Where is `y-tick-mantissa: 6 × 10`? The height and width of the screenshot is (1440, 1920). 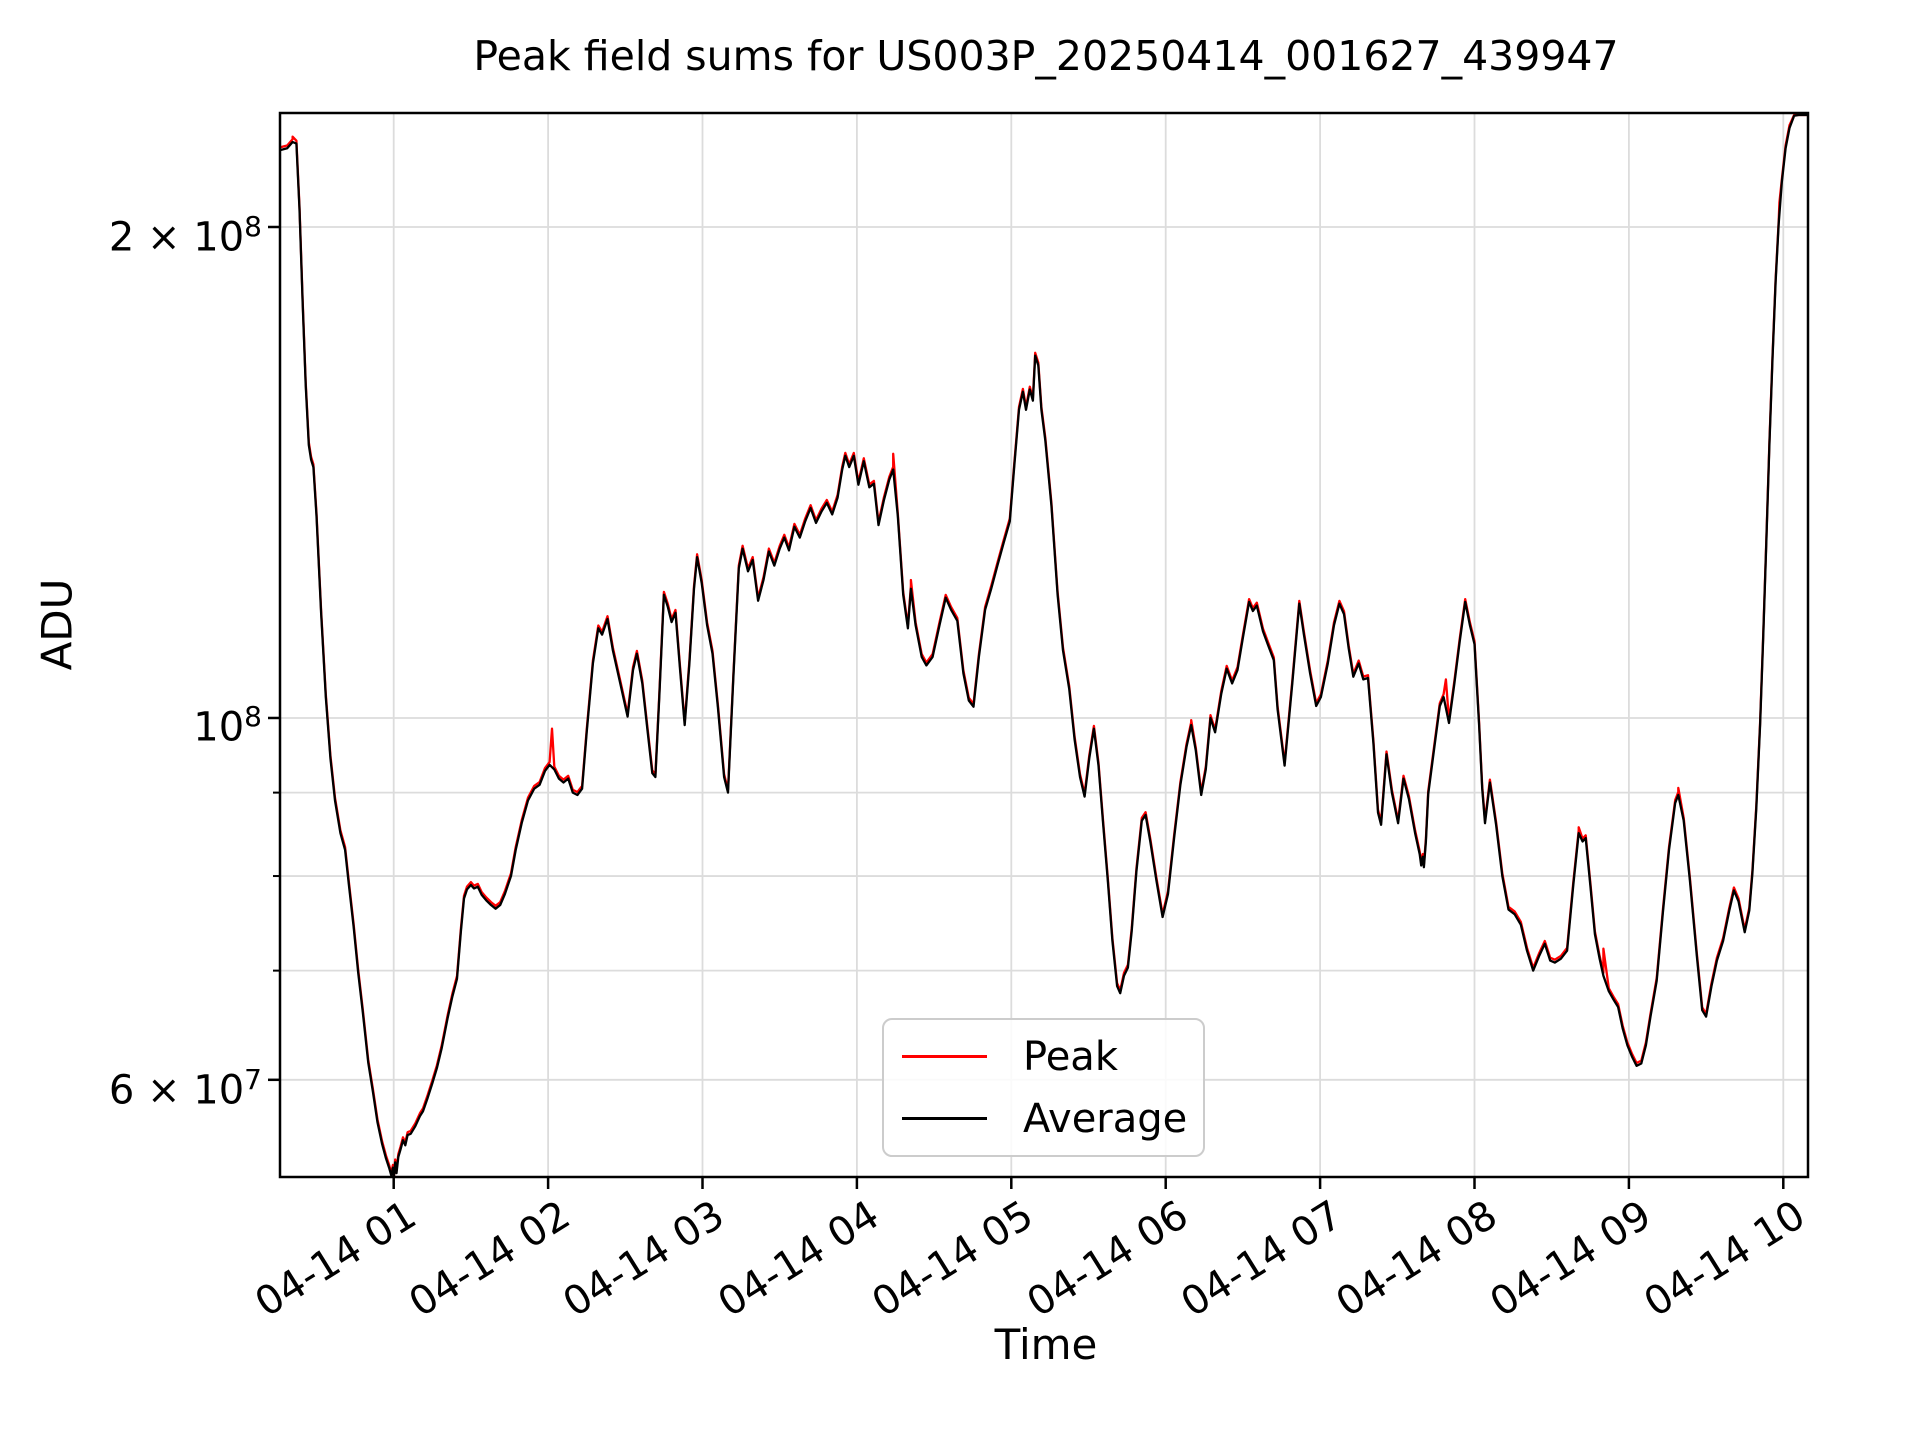
y-tick-mantissa: 6 × 10 is located at coordinates (176, 1090).